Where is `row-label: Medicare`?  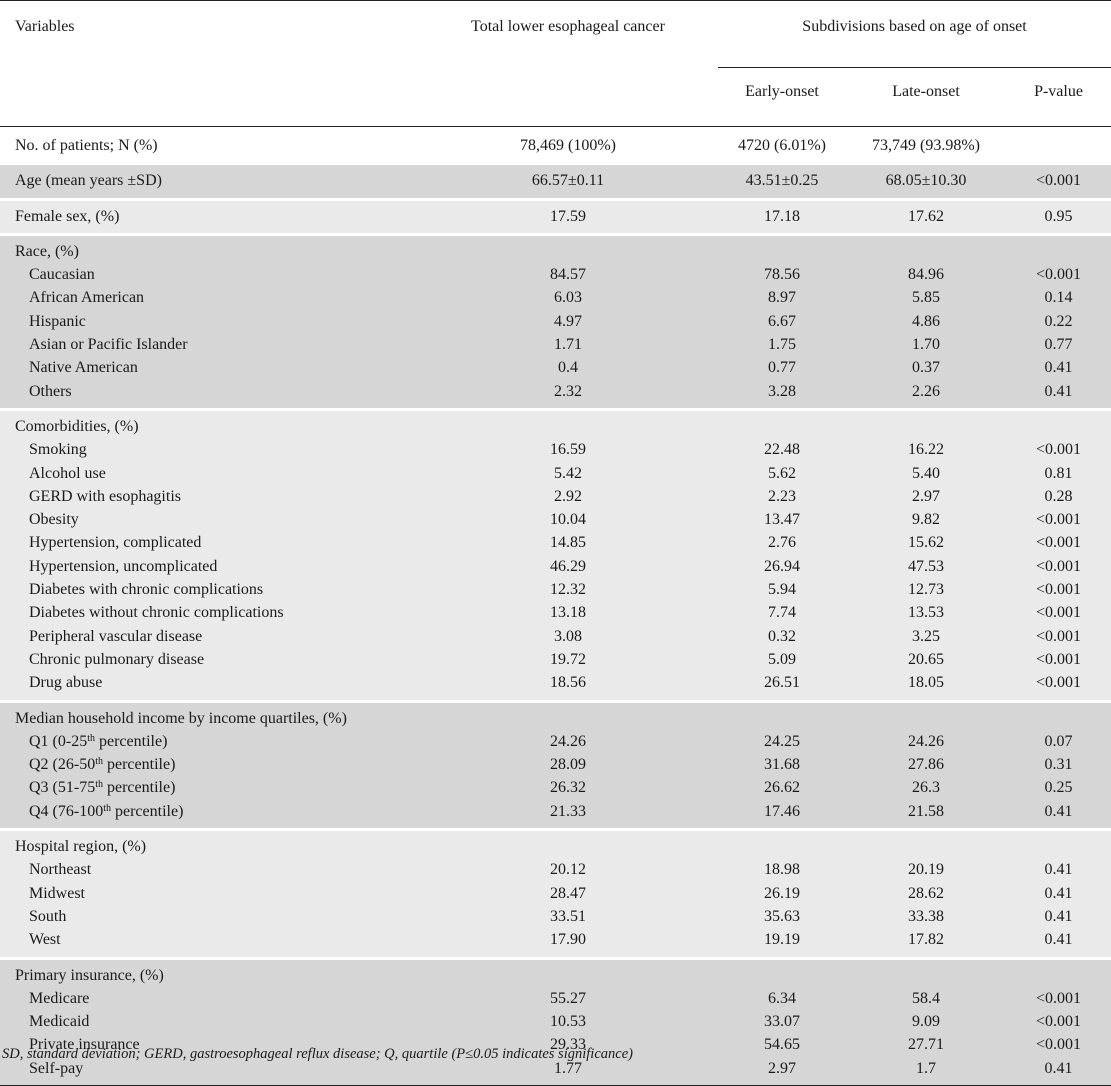 row-label: Medicare is located at coordinates (209, 998).